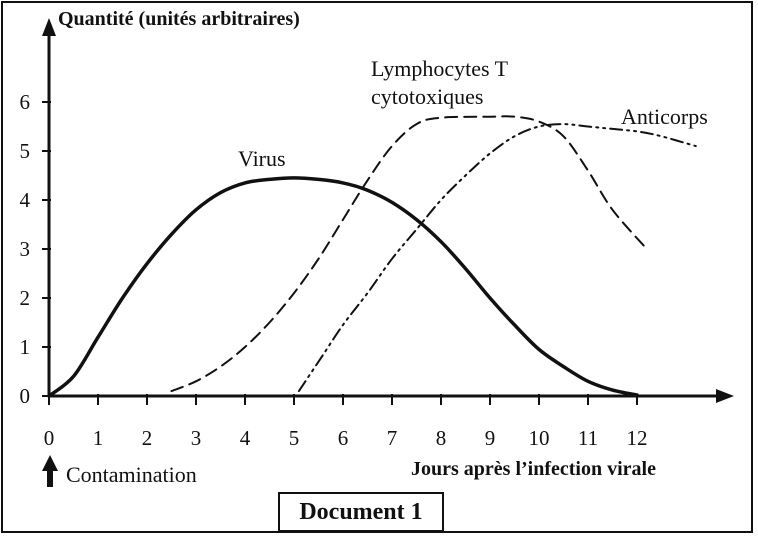 The image size is (758, 537). What do you see at coordinates (50, 478) in the screenshot?
I see `contamination-arrow-shaft` at bounding box center [50, 478].